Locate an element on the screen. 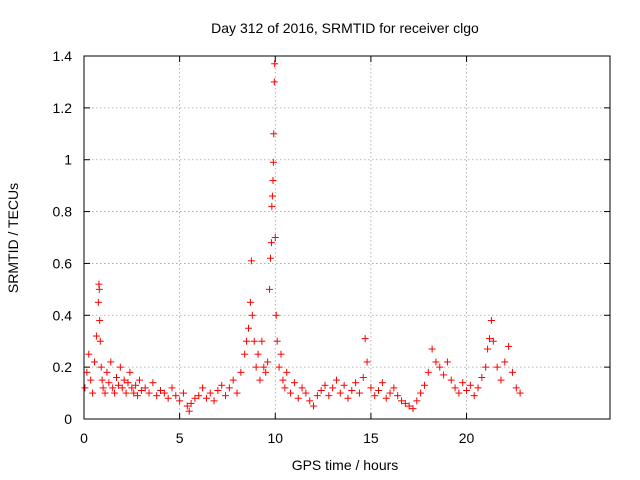  x-tick-label: 10 is located at coordinates (275, 438).